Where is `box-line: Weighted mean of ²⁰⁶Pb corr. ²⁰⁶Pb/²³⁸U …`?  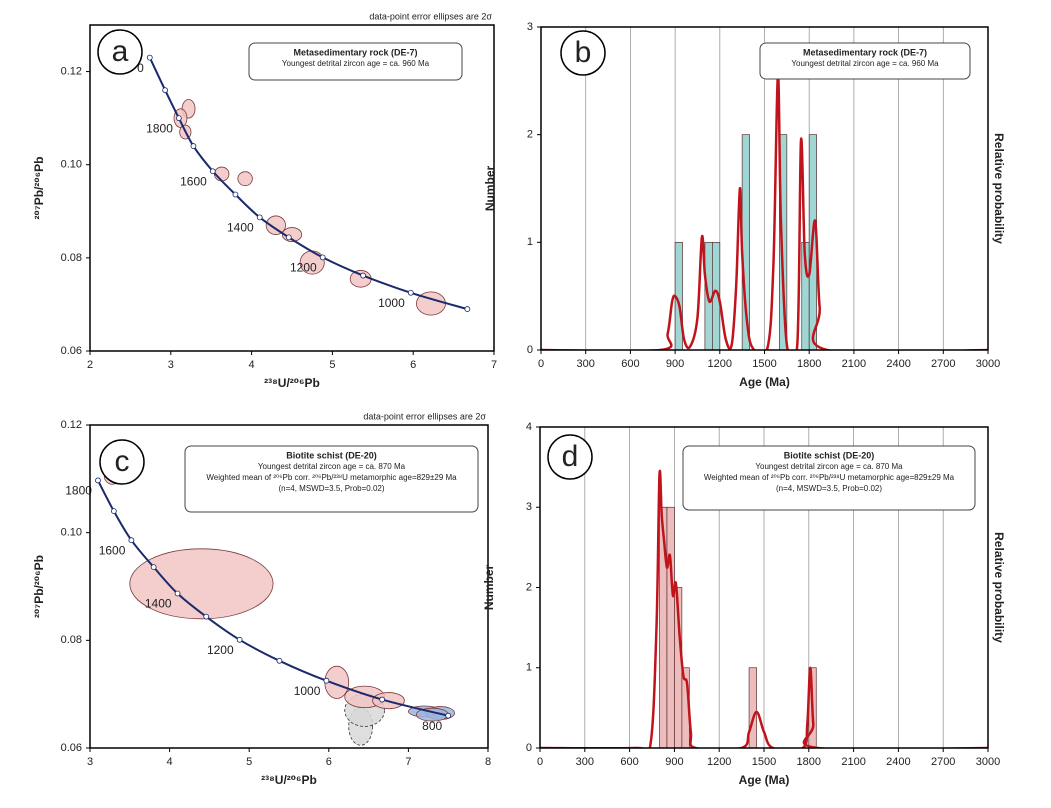
box-line: Weighted mean of ²⁰⁶Pb corr. ²⁰⁶Pb/²³⁸U … is located at coordinates (331, 477).